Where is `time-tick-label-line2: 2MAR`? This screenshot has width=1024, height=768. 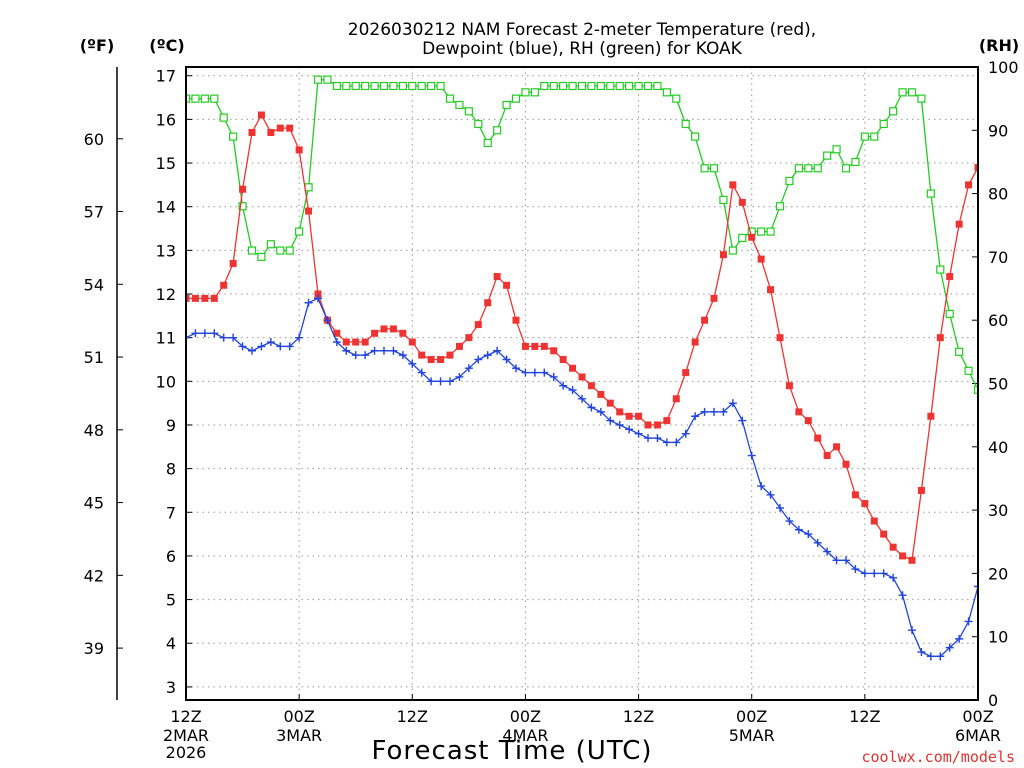
time-tick-label-line2: 2MAR is located at coordinates (186, 735).